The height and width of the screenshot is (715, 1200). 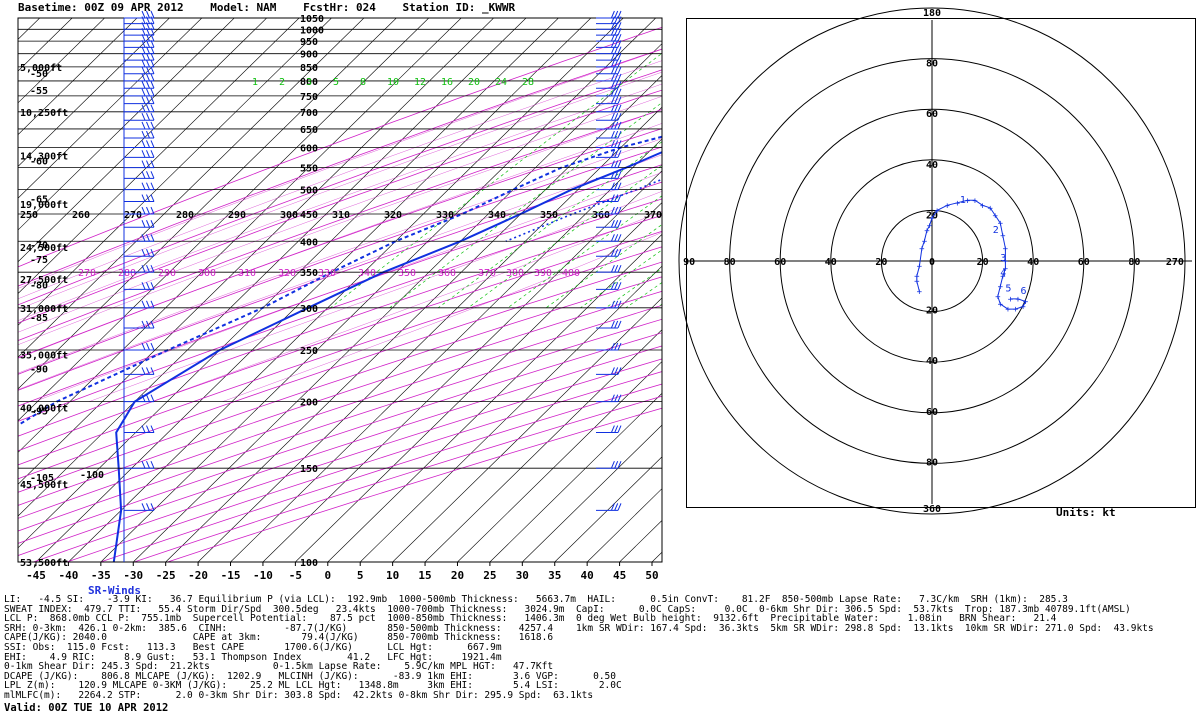 What do you see at coordinates (309, 191) in the screenshot?
I see `pressure-label: 500` at bounding box center [309, 191].